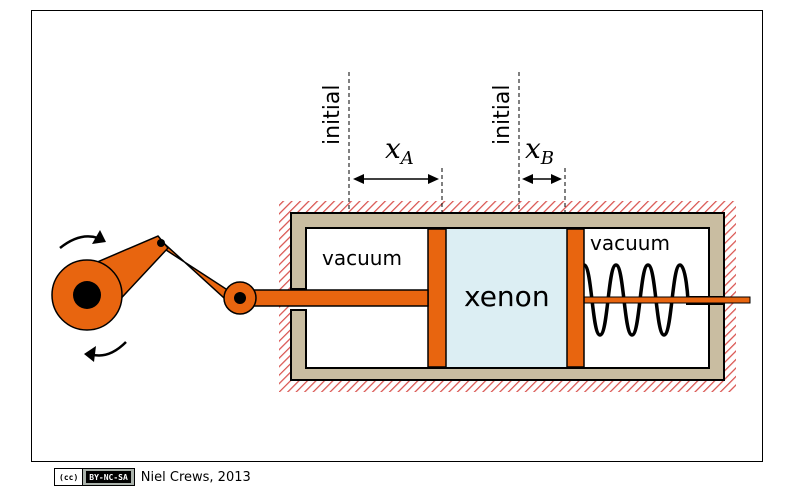  I want to click on rotation-arrowhead-bottom-icon, so click(90, 354).